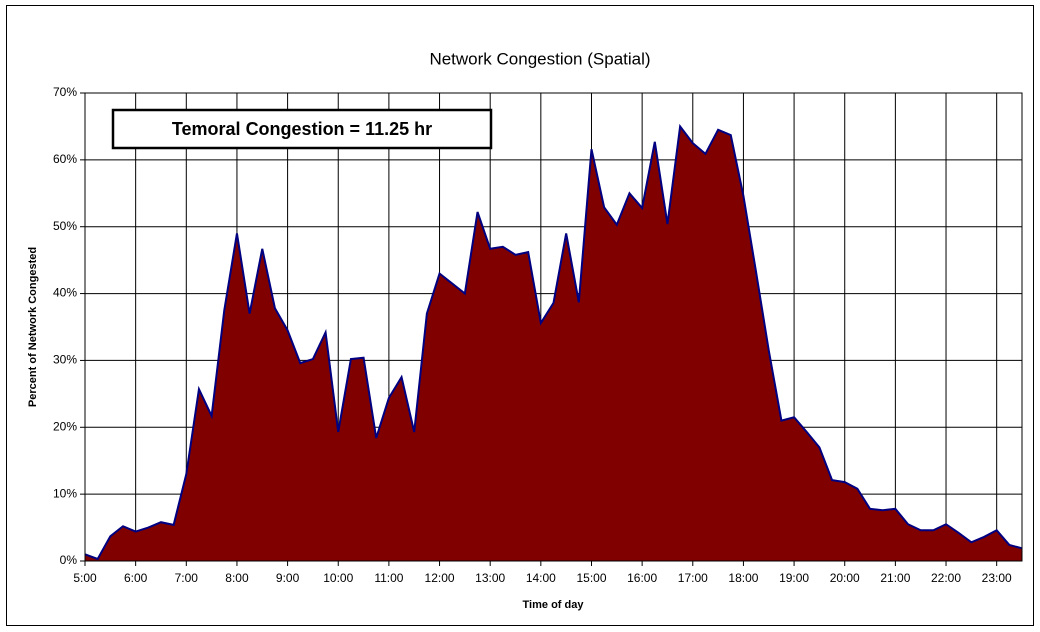  I want to click on x-tick-label: 17:00, so click(693, 578).